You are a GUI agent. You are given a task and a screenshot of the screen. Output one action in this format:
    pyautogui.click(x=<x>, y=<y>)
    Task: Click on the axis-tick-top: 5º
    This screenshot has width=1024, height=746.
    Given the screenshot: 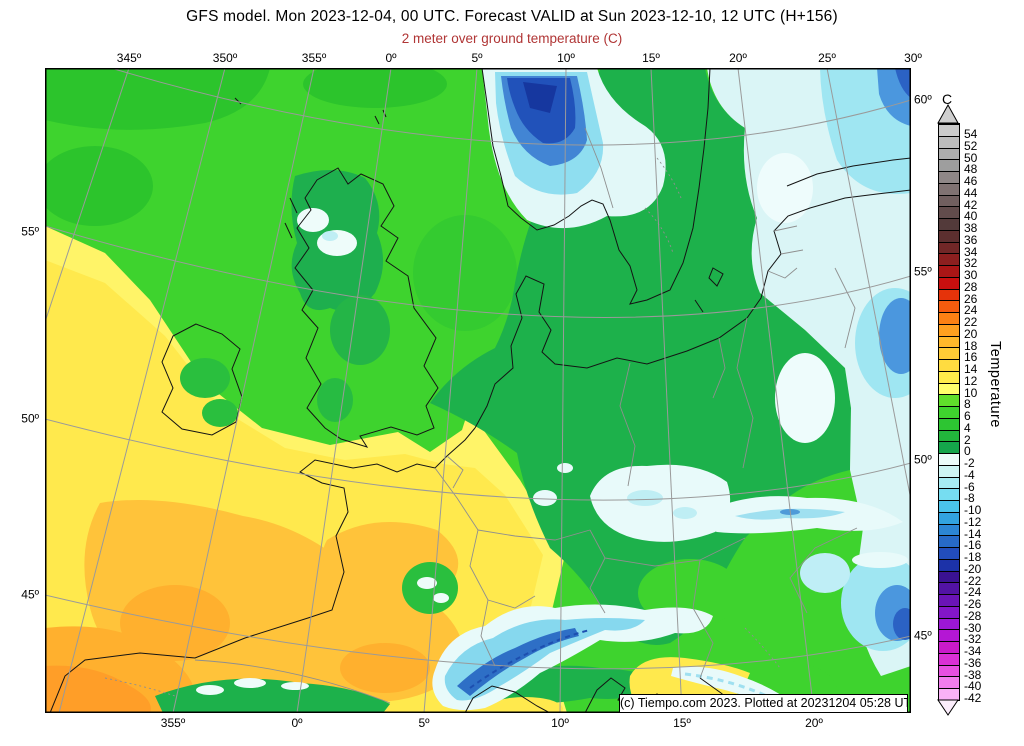 What is the action you would take?
    pyautogui.click(x=476, y=58)
    